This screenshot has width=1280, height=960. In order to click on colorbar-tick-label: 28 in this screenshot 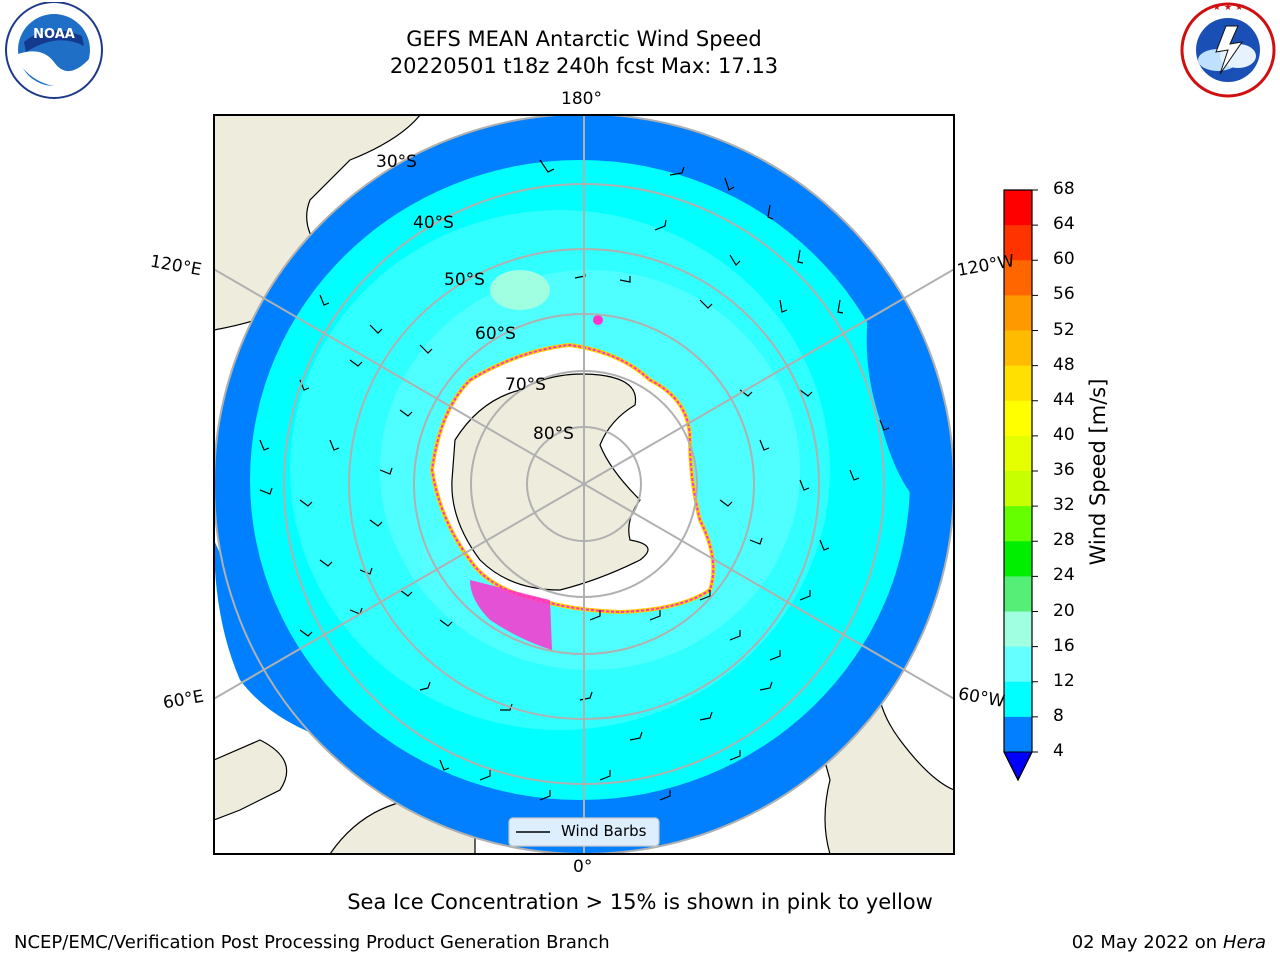, I will do `click(1064, 540)`.